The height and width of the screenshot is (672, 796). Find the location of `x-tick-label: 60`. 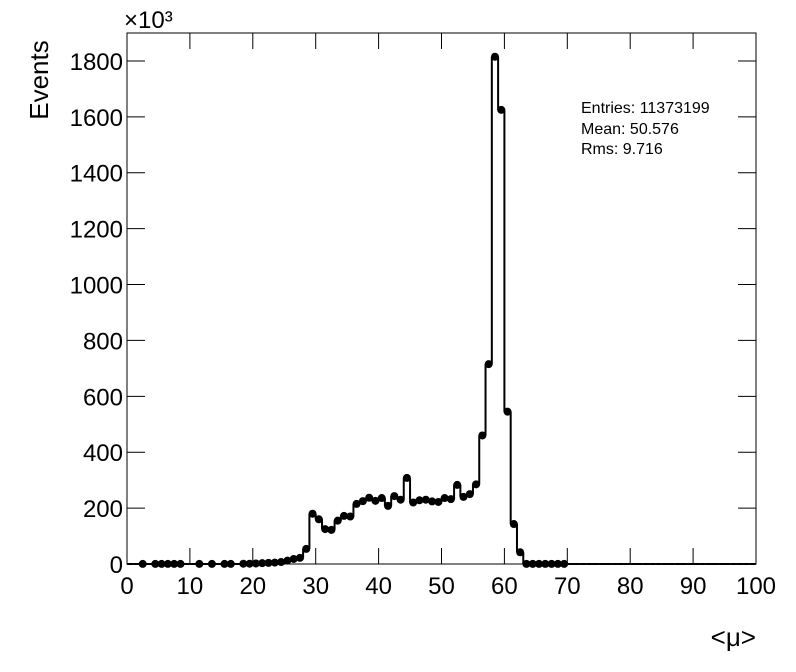

x-tick-label: 60 is located at coordinates (504, 586).